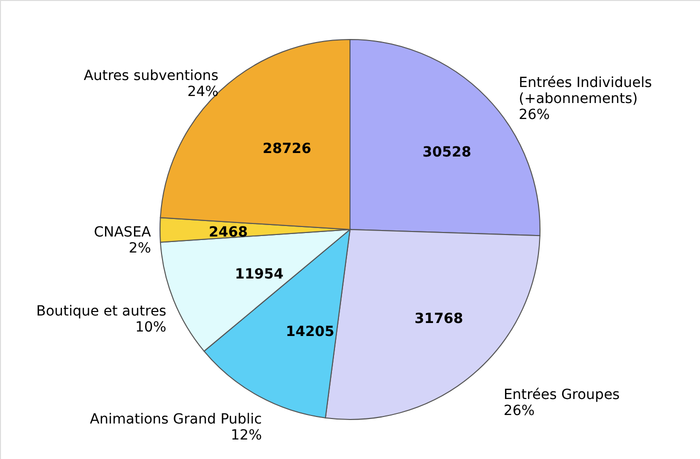 The height and width of the screenshot is (459, 700). Describe the element at coordinates (585, 91) in the screenshot. I see `slice-label: Entrées Individuels (+abonnements)` at that location.